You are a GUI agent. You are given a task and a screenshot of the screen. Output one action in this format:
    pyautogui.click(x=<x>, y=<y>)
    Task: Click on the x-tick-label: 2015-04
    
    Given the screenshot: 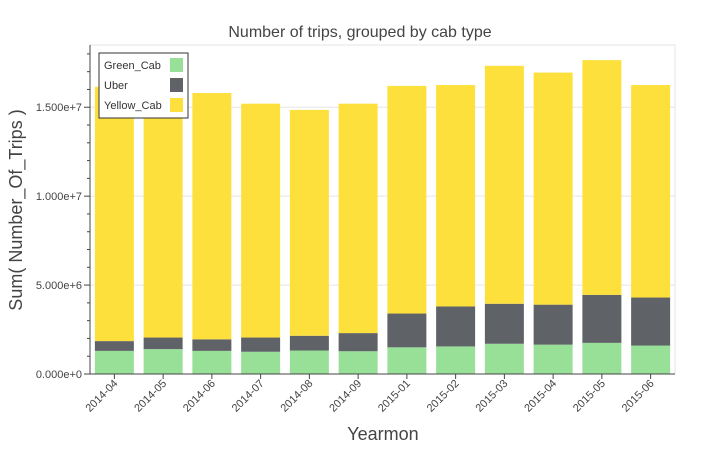 What is the action you would take?
    pyautogui.click(x=540, y=396)
    